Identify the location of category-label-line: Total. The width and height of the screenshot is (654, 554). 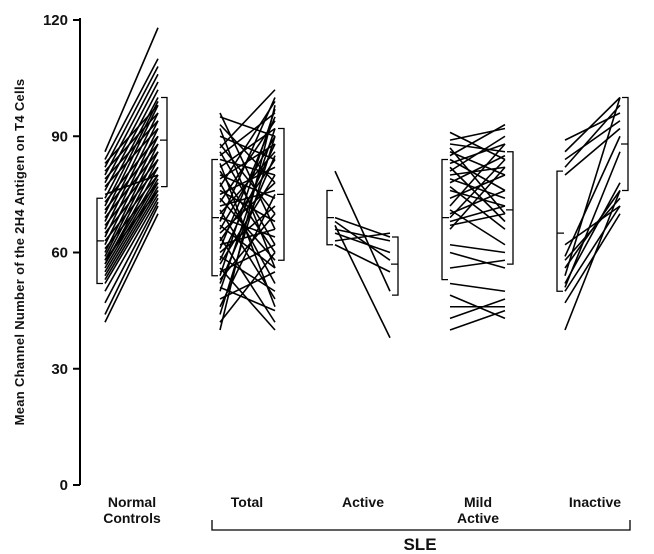
(247, 502).